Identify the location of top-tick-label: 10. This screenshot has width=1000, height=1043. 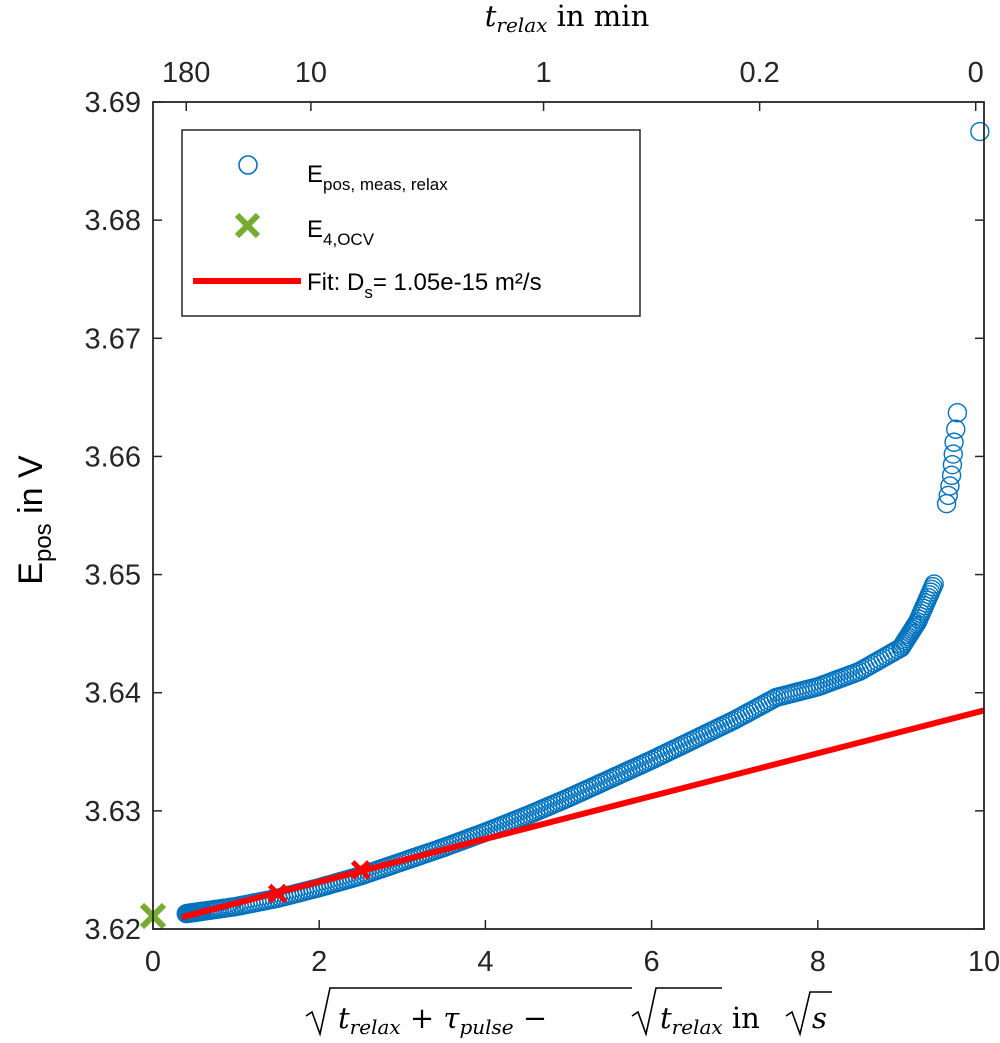
(311, 73).